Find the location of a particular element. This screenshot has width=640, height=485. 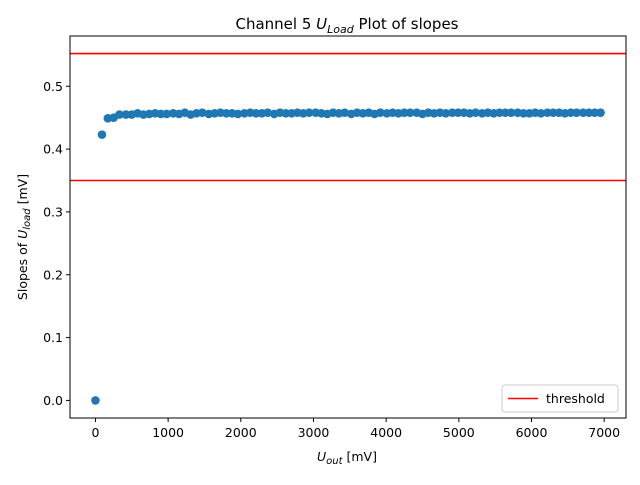

legend-box is located at coordinates (560, 398).